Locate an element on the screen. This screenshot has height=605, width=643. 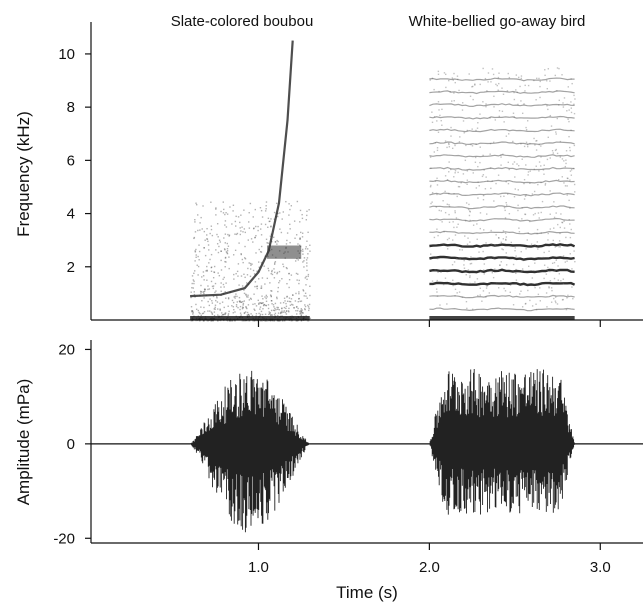
boubou-band is located at coordinates (284, 252).